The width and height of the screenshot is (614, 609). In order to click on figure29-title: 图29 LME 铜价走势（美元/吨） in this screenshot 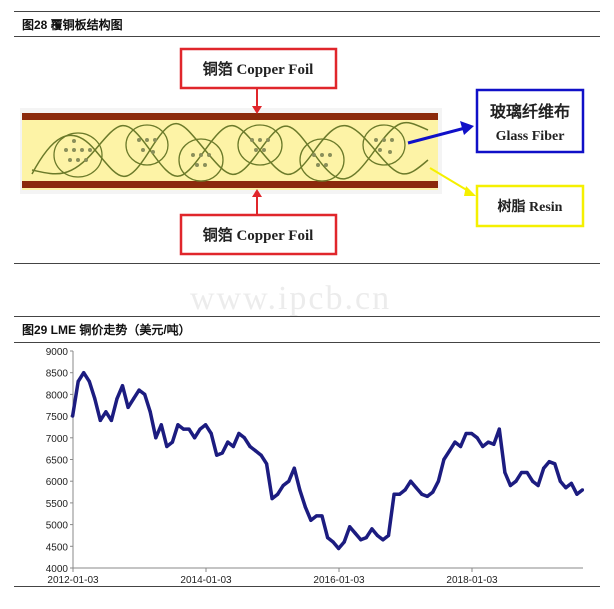, I will do `click(106, 330)`.